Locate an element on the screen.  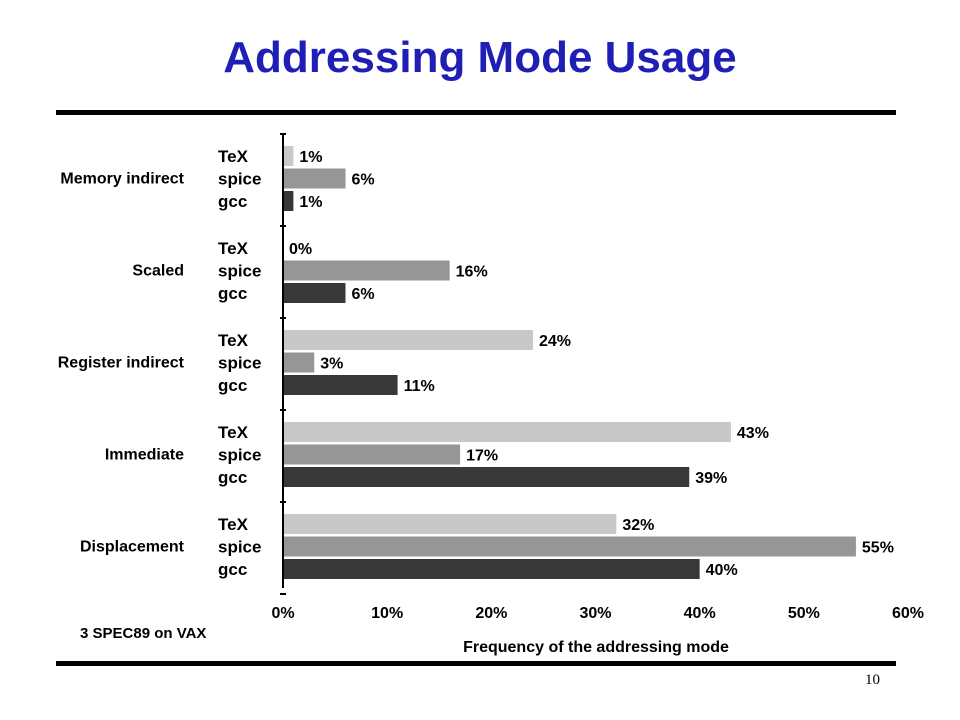
x-tick-label: 50% is located at coordinates (804, 613).